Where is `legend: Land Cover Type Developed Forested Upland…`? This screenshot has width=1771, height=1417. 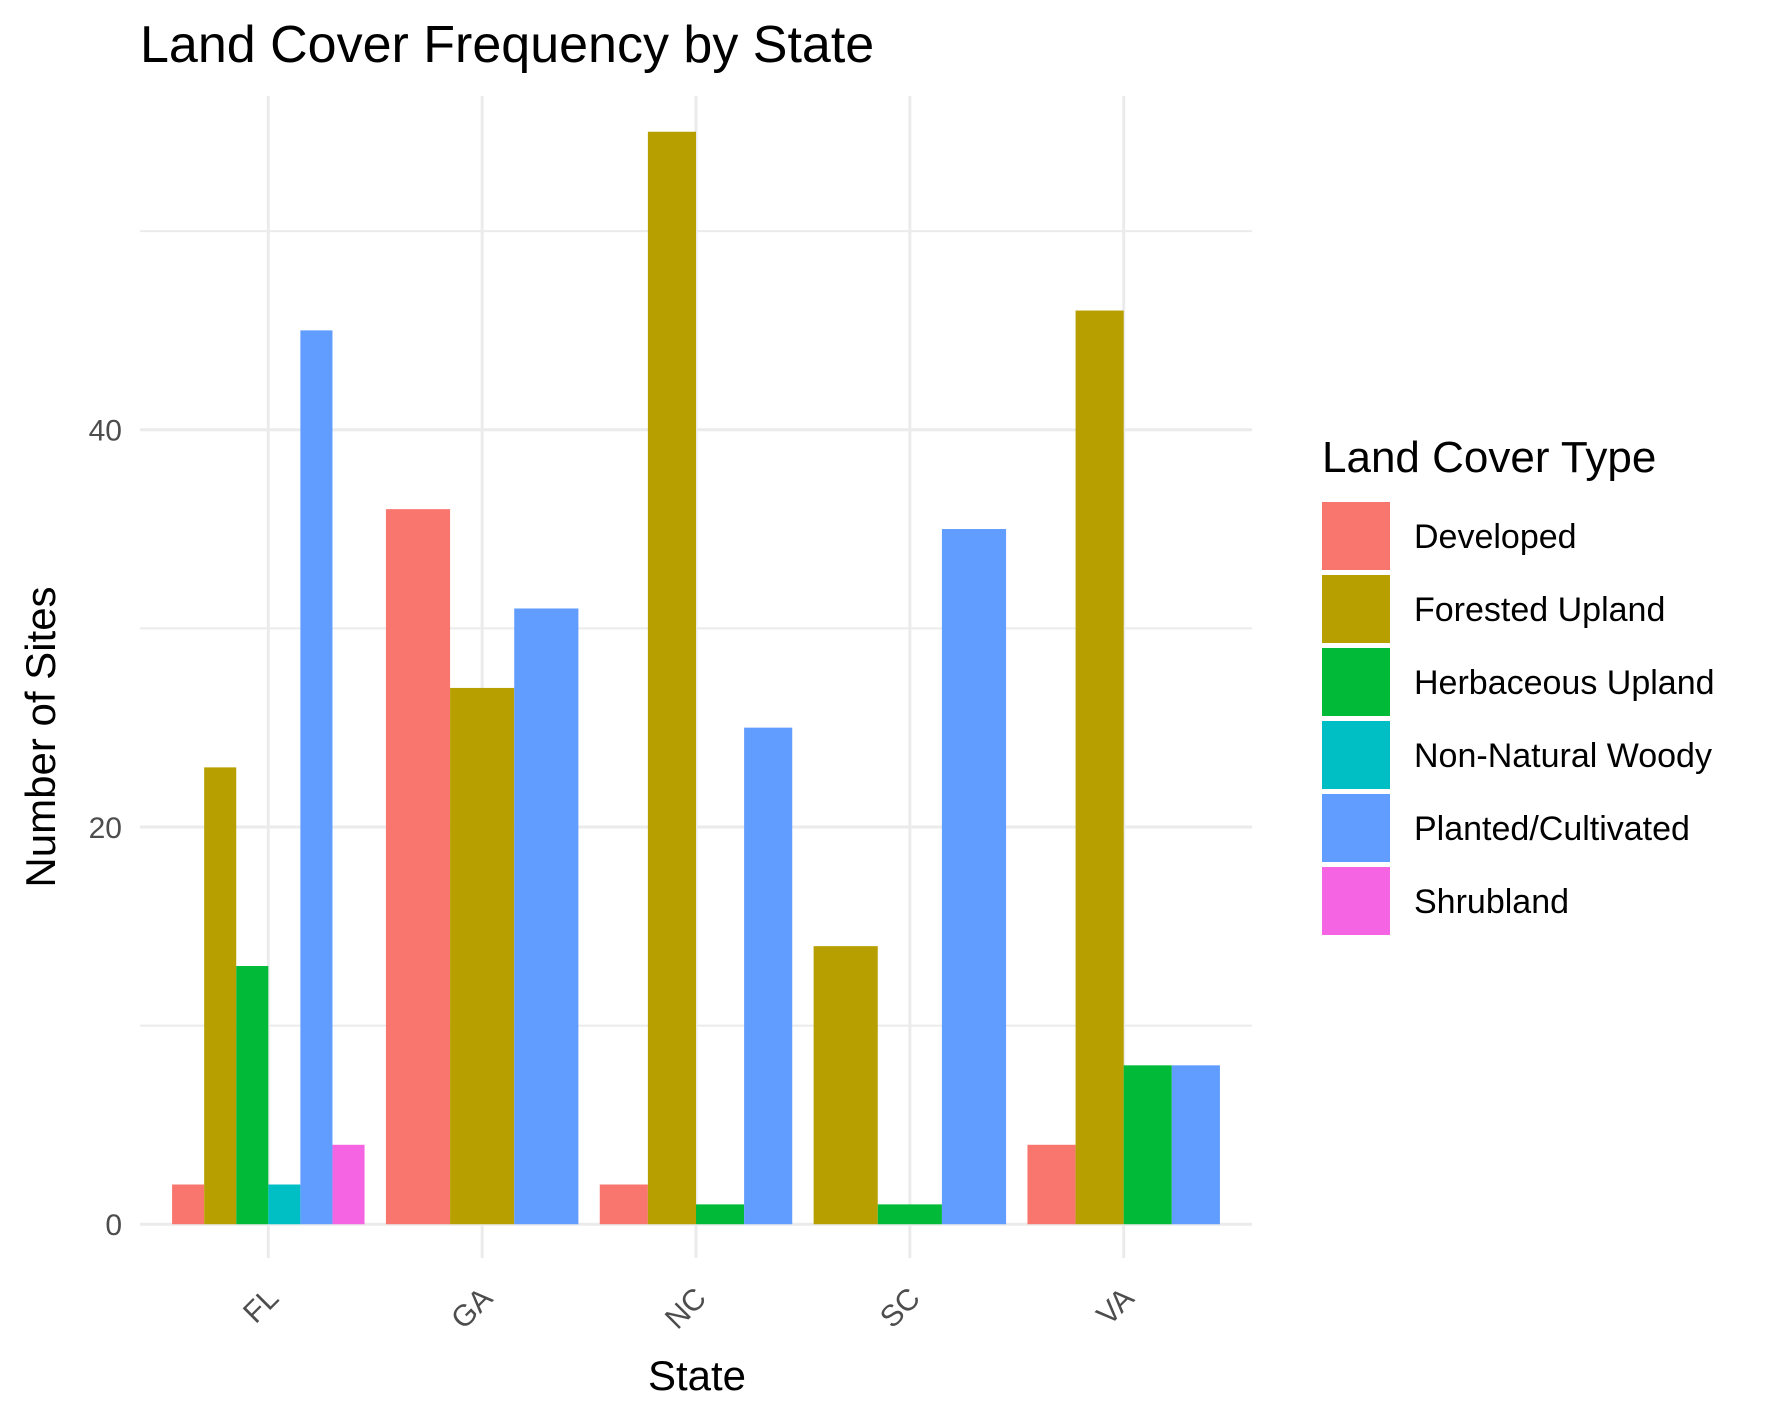 legend: Land Cover Type Developed Forested Upland… is located at coordinates (1518, 684).